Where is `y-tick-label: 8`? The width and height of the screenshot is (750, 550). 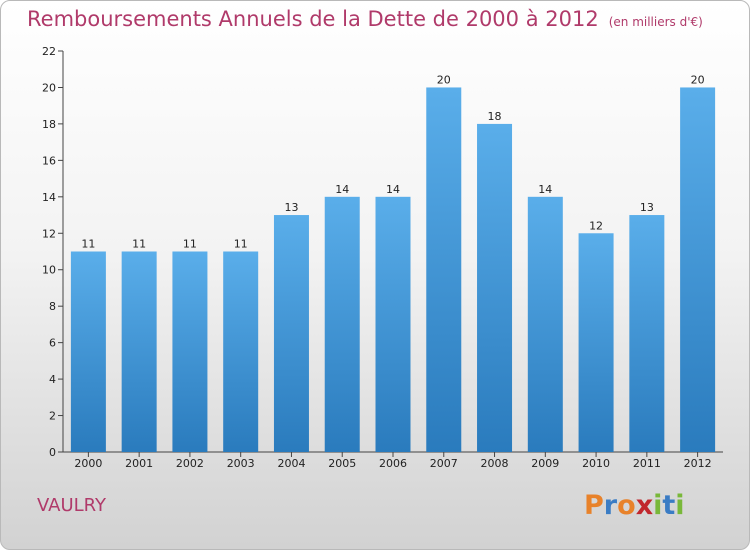 y-tick-label: 8 is located at coordinates (52, 306).